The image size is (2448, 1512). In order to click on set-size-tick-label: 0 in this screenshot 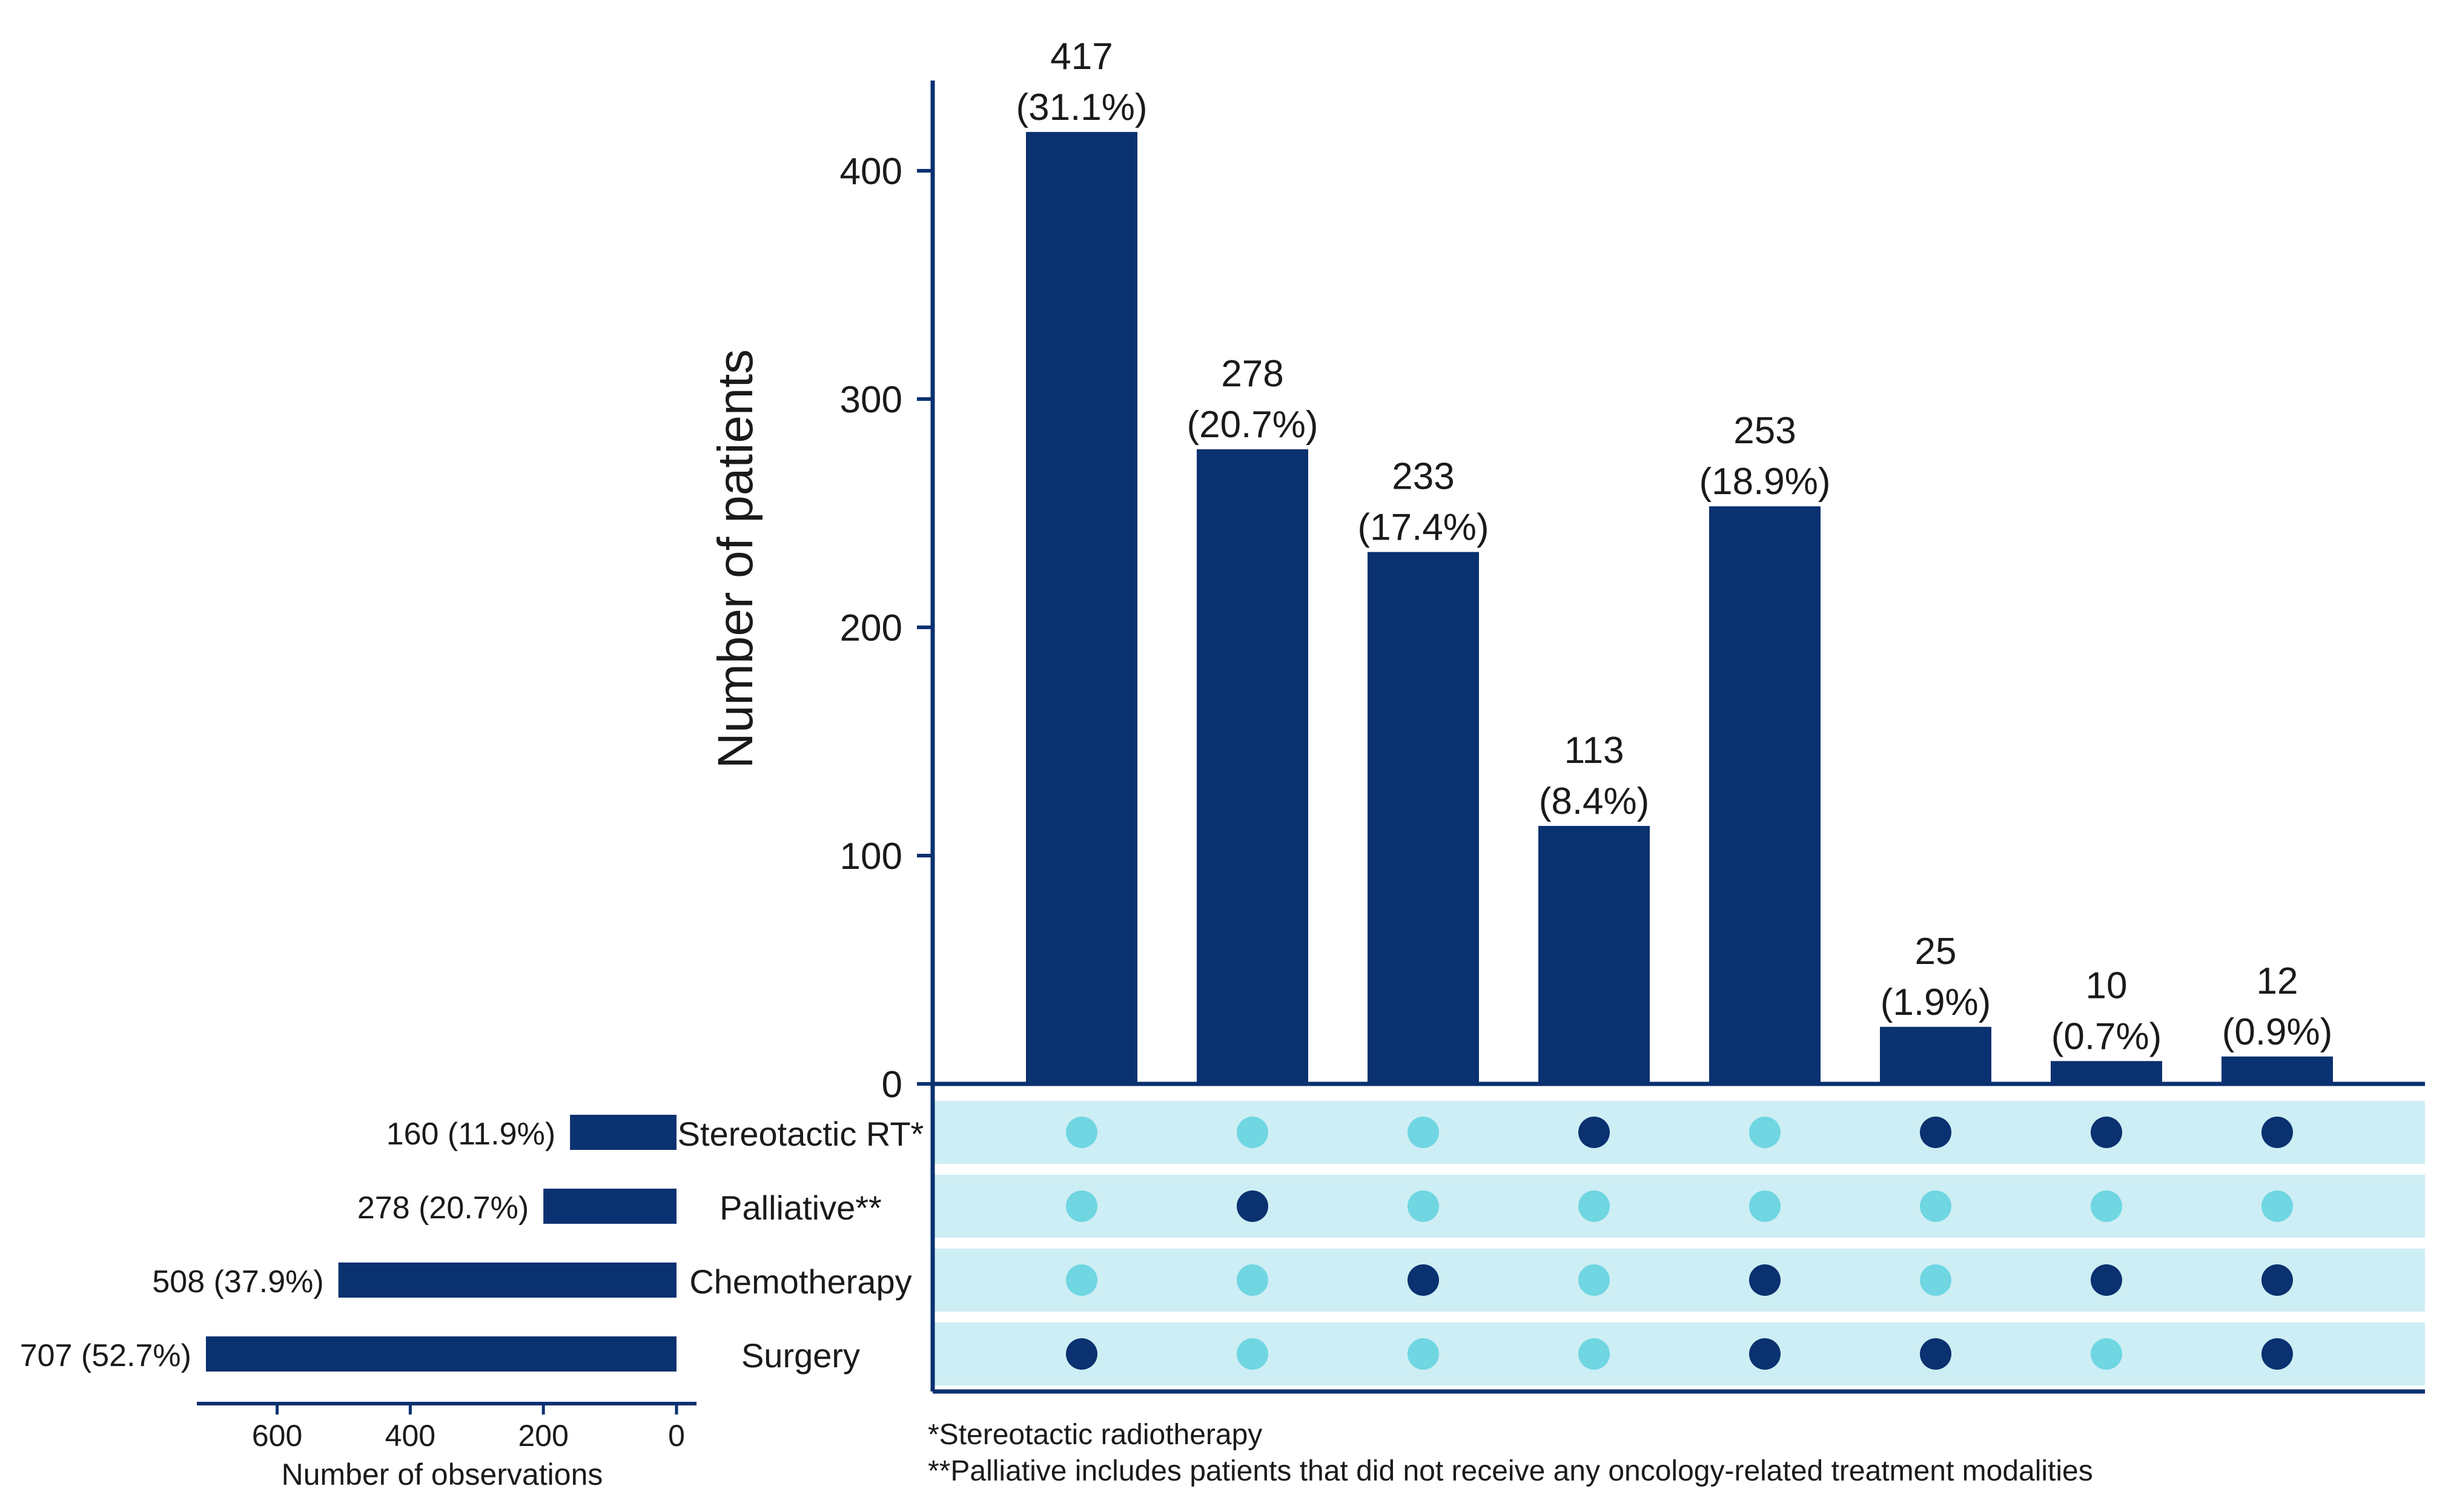, I will do `click(676, 1436)`.